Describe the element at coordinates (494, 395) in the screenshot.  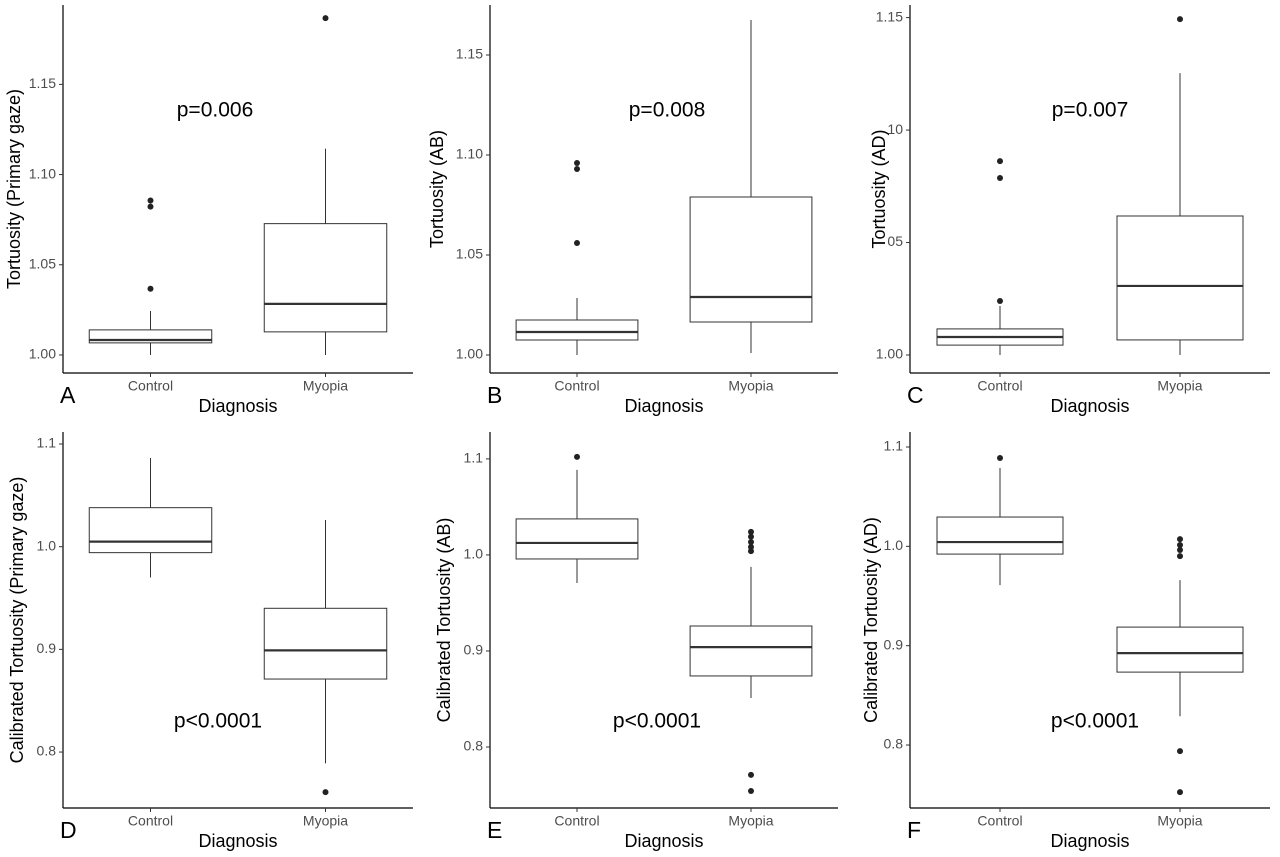
I see `panel-label: B` at that location.